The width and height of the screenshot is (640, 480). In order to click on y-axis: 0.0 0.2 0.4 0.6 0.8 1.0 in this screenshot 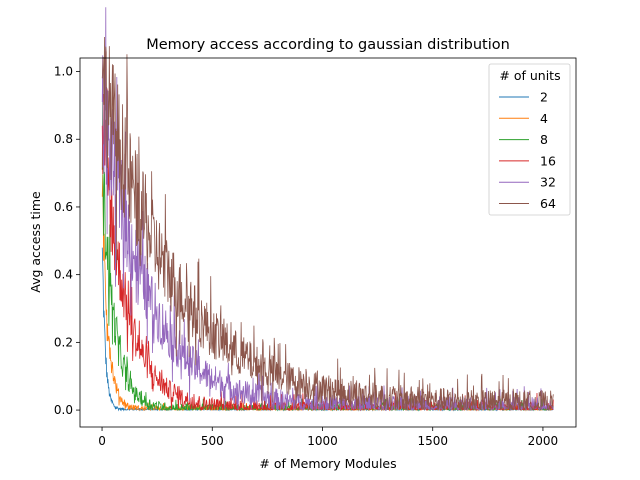, I will do `click(67, 241)`.